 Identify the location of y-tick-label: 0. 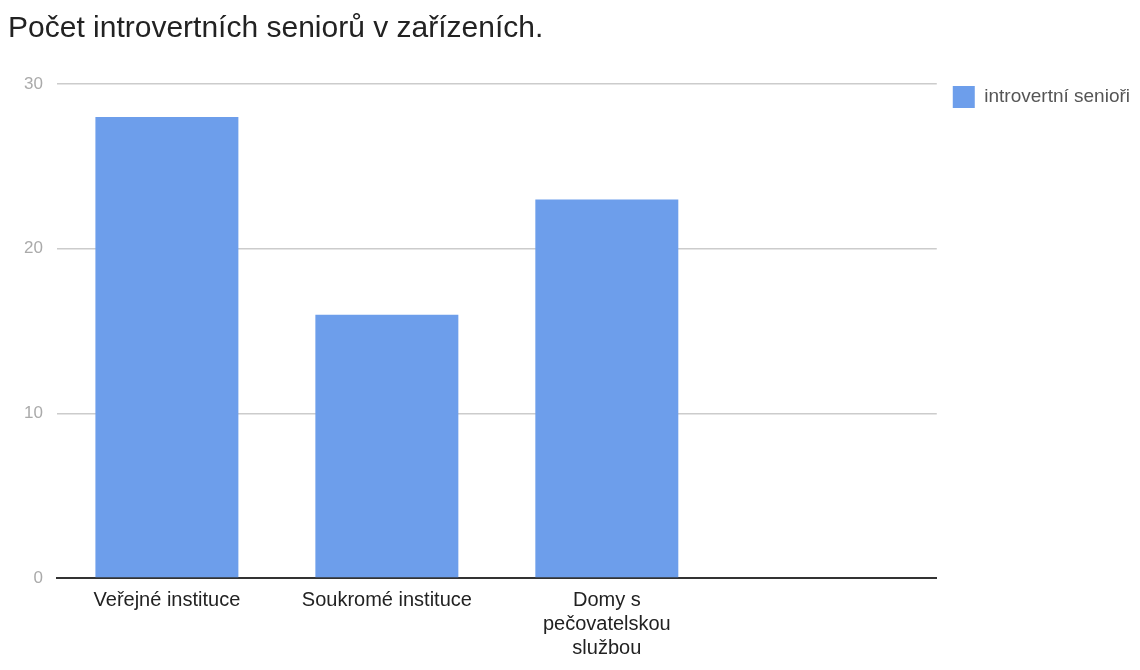
(38, 577).